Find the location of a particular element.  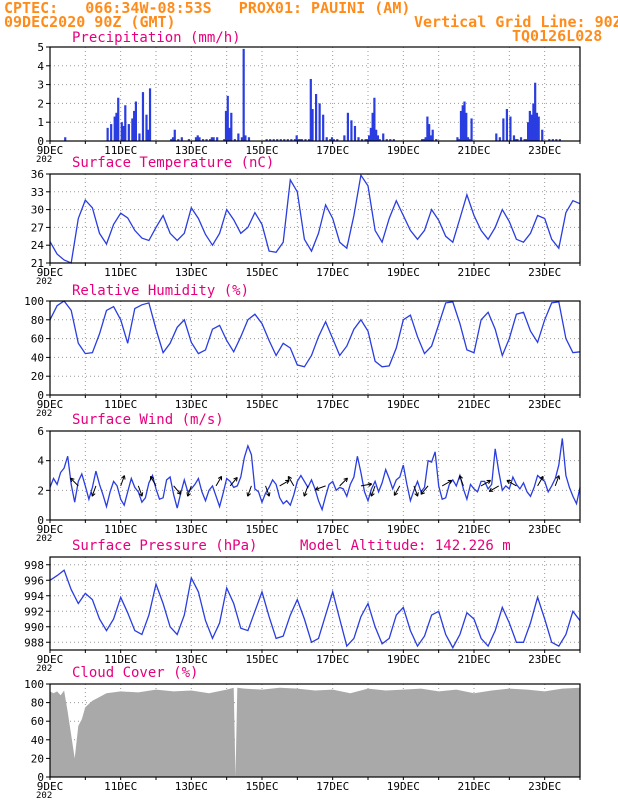

plot-frame is located at coordinates (315, 603).